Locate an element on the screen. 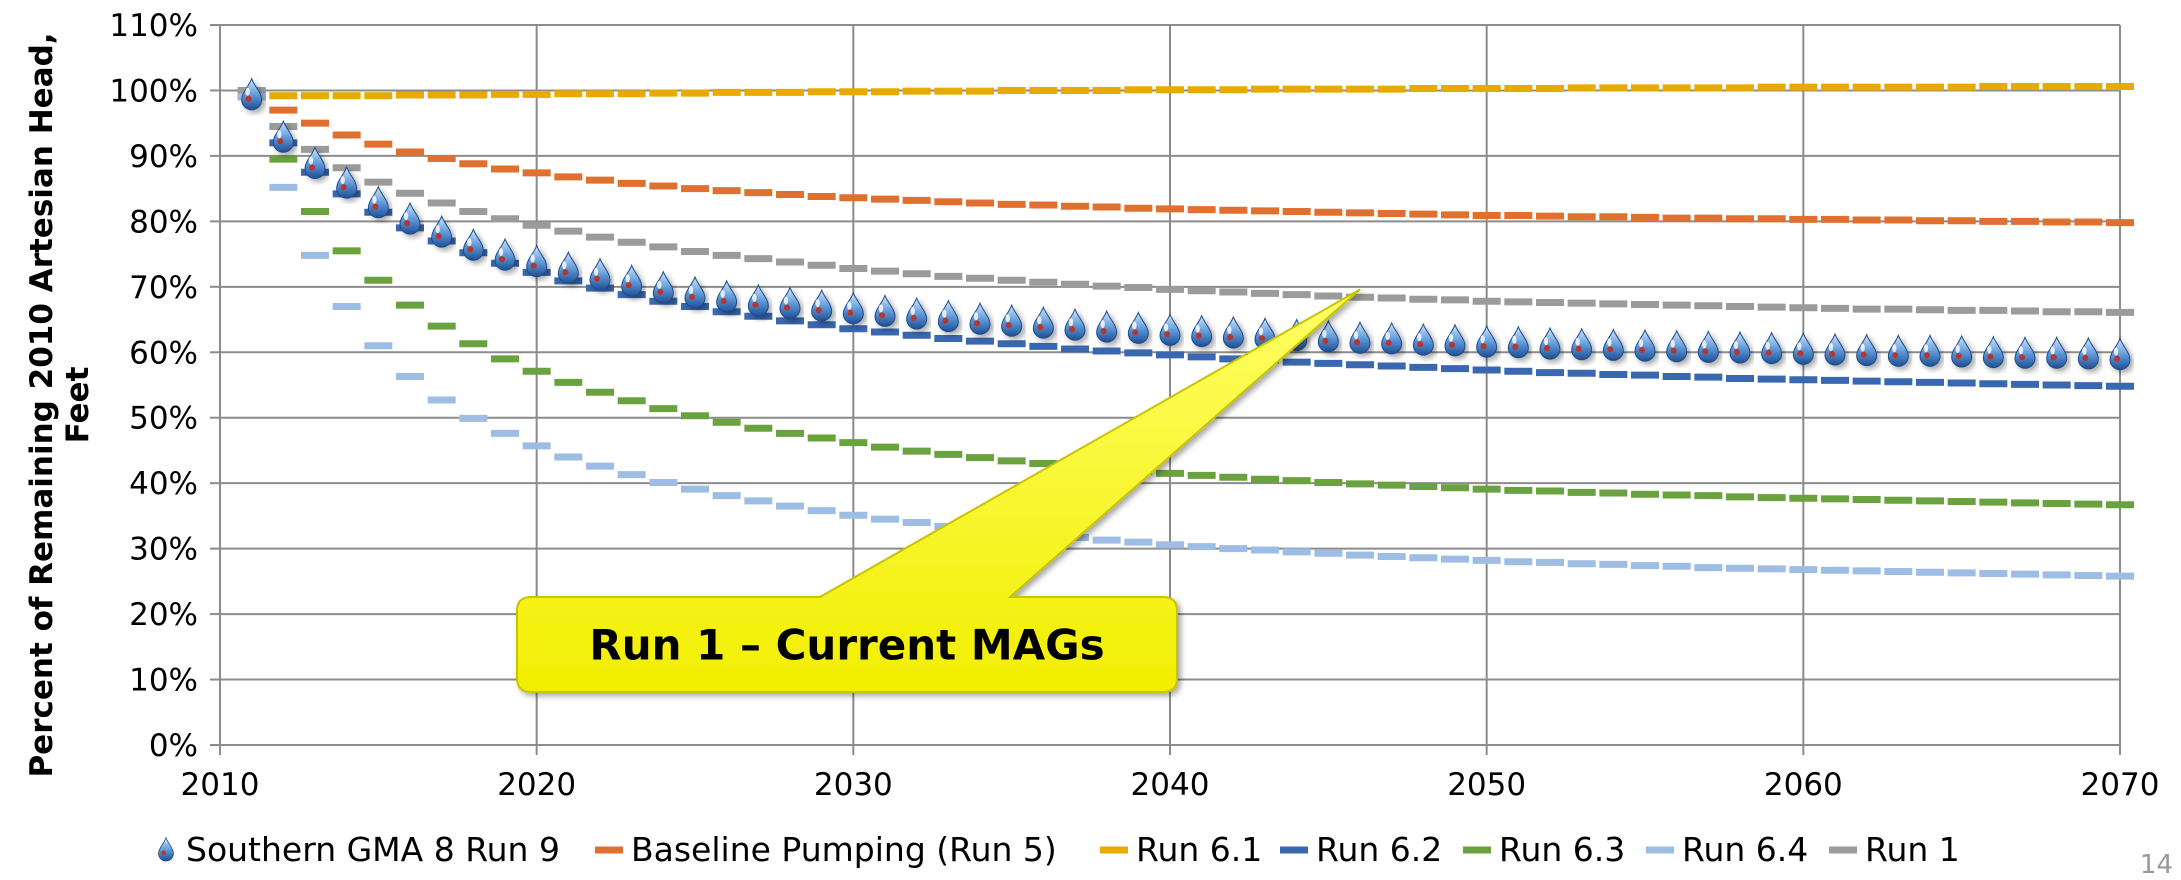 This screenshot has height=880, width=2181. y-tick-label: 40% is located at coordinates (163, 484).